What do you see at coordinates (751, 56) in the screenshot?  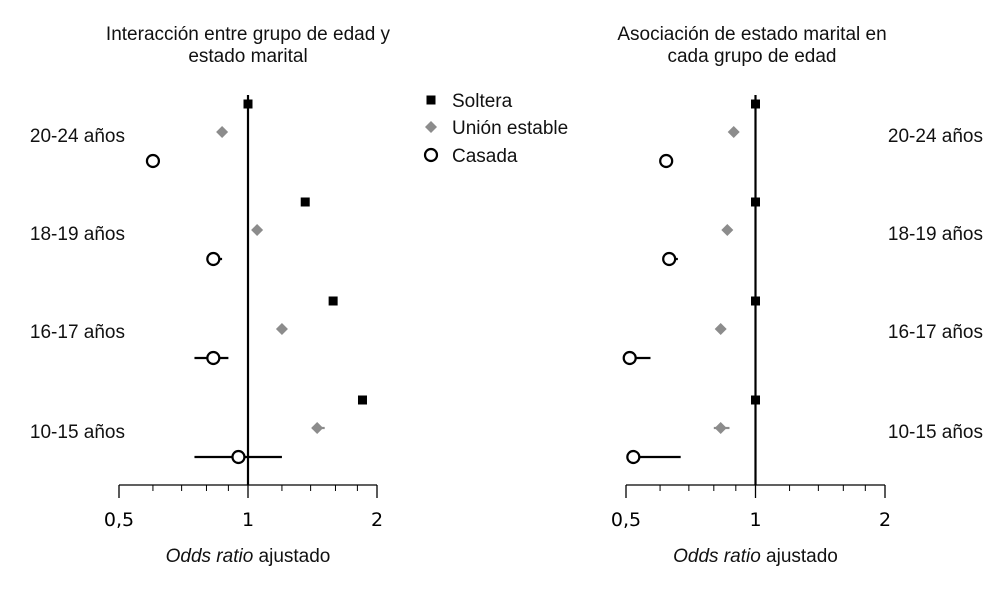 I see `panel-title-line: cada grupo de edad` at bounding box center [751, 56].